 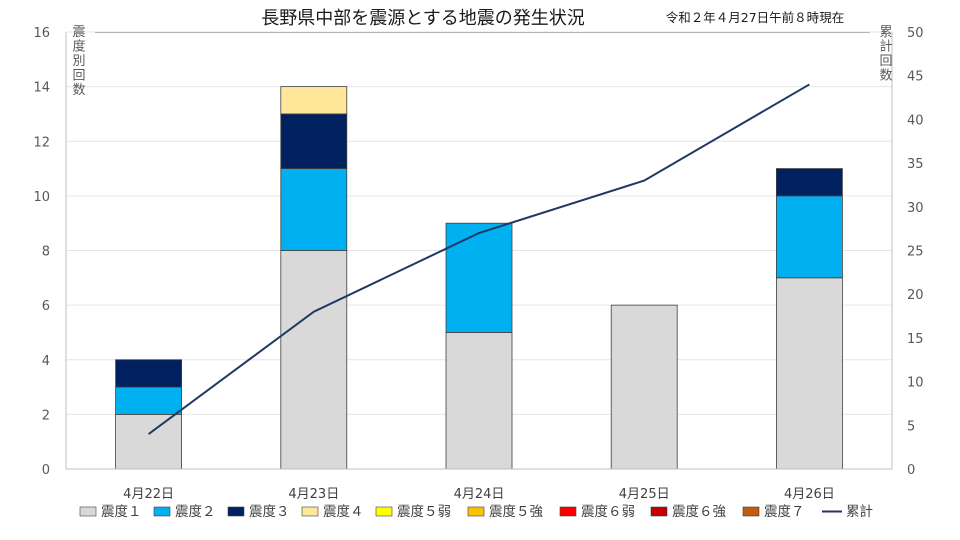 I want to click on y-right-axis-title: 累計回数, so click(x=885, y=54).